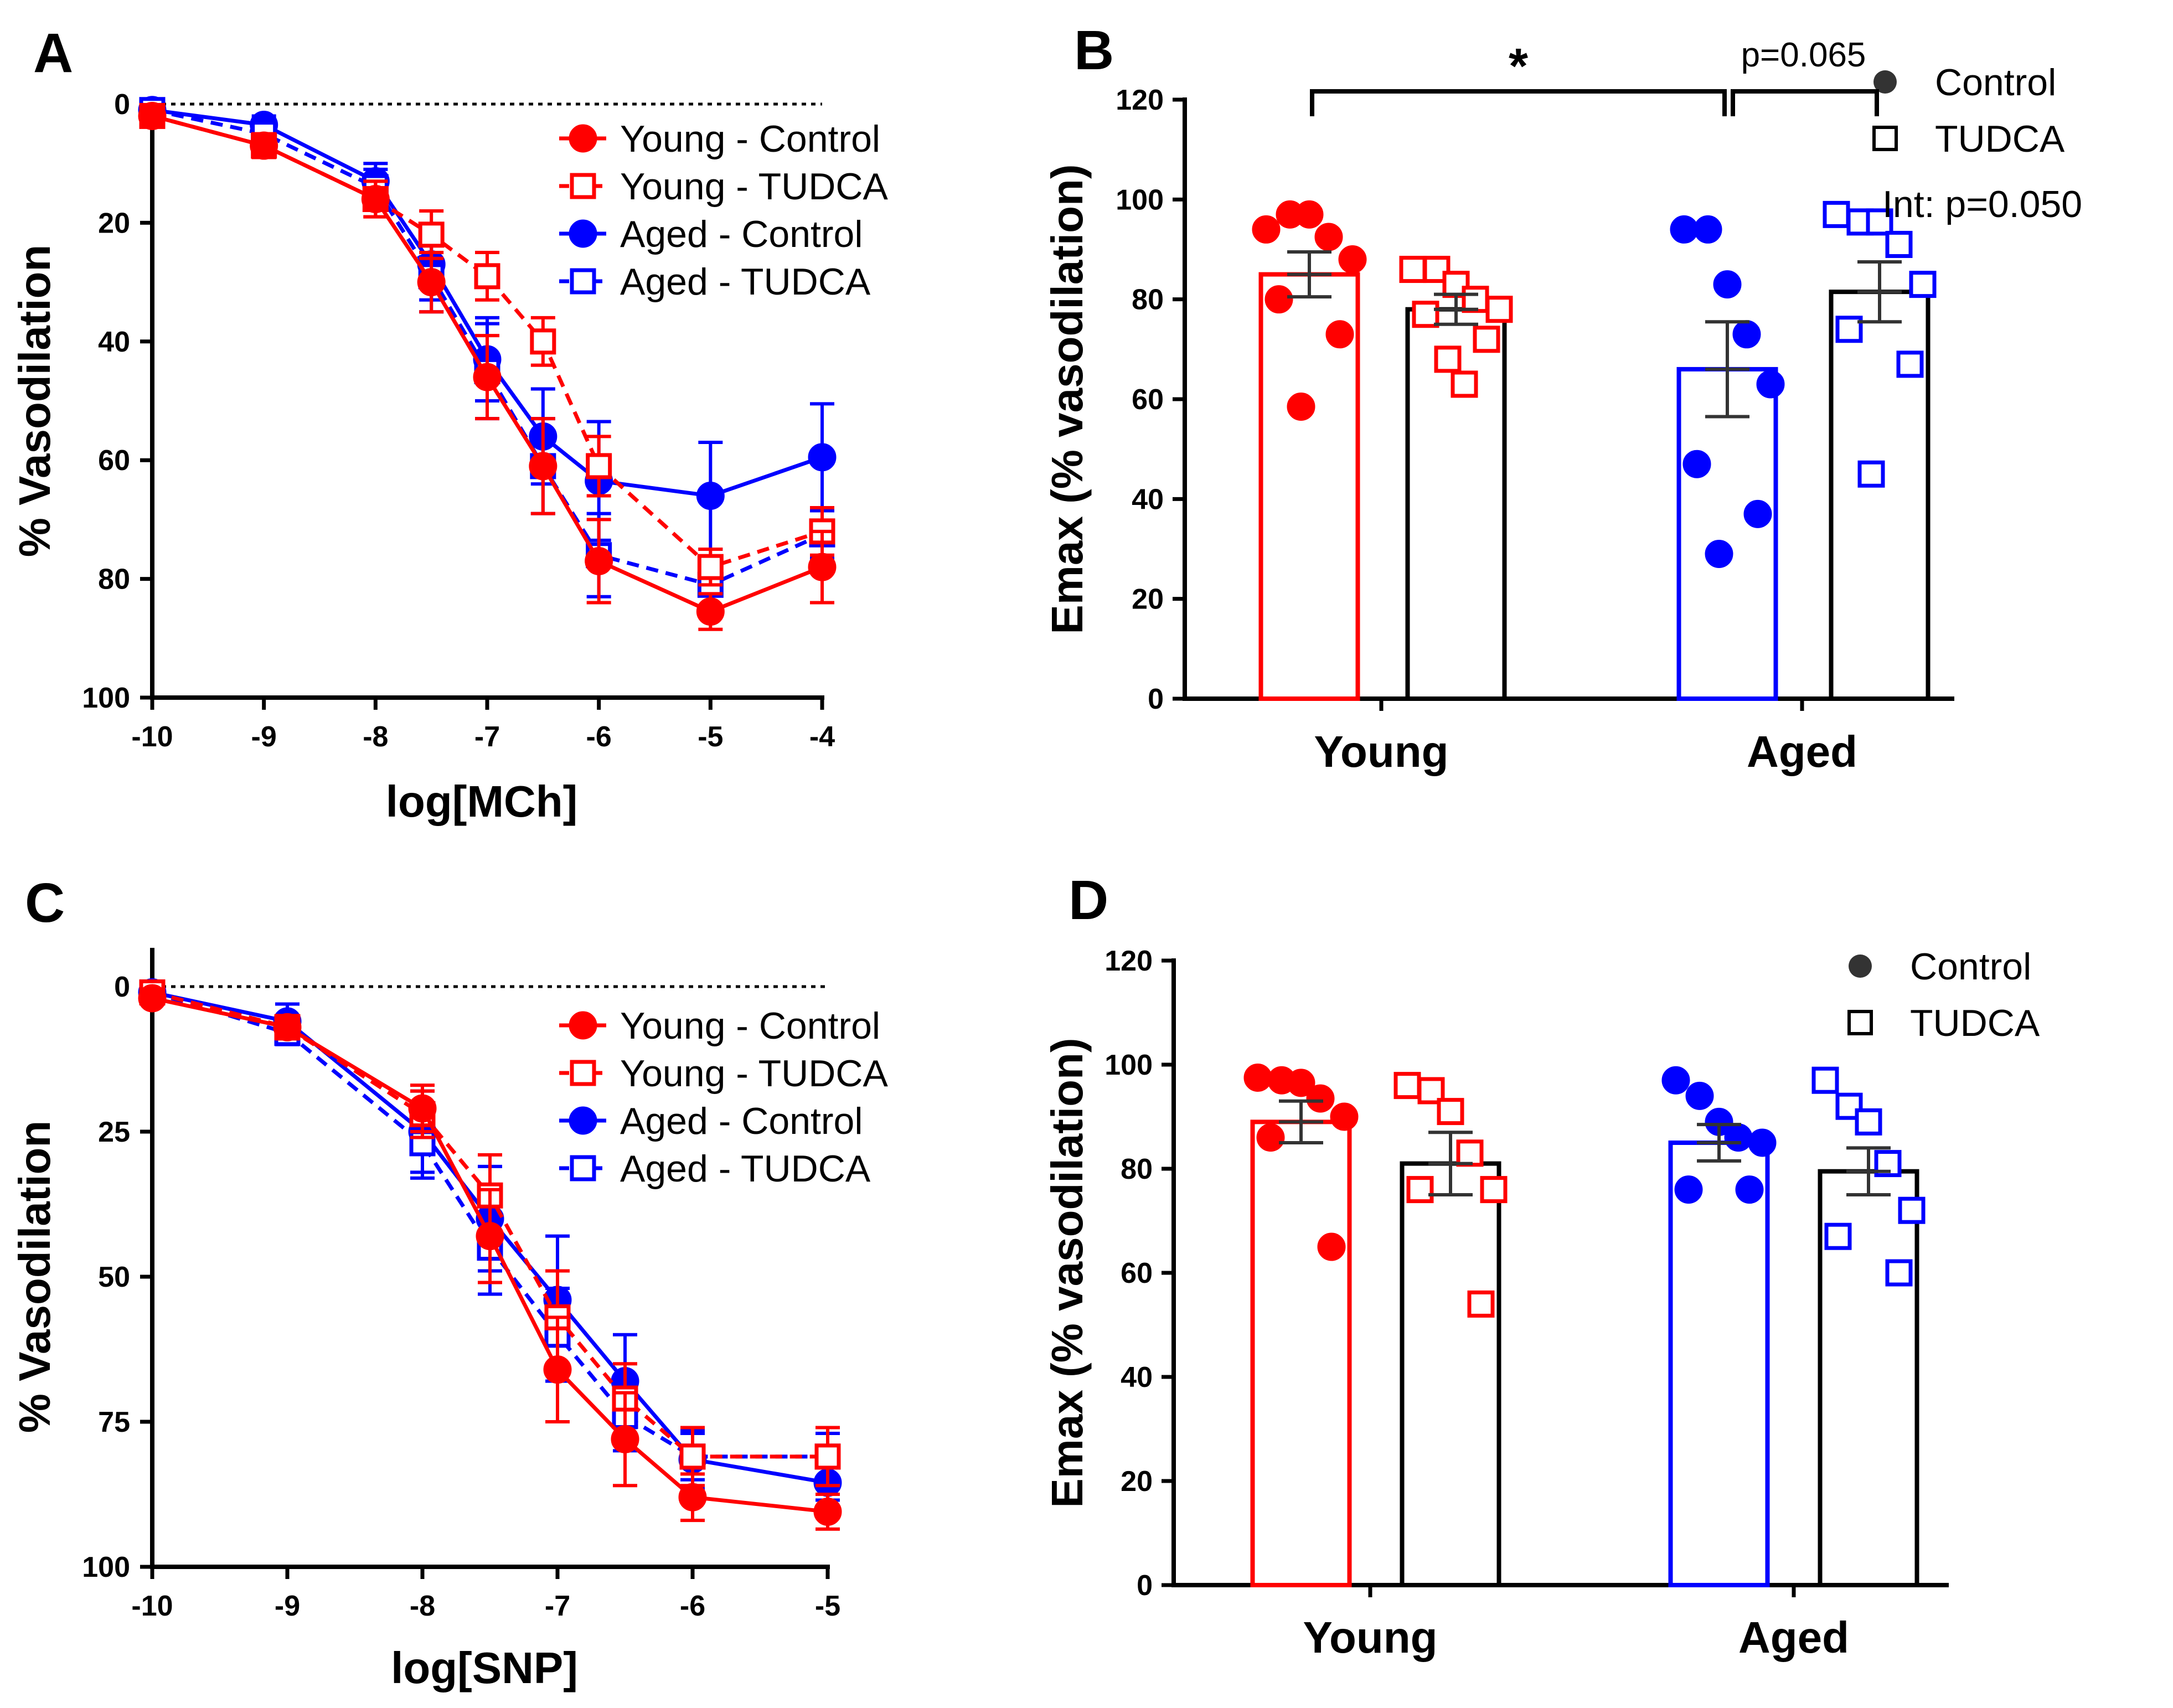 The width and height of the screenshot is (2173, 1708). What do you see at coordinates (1518, 102) in the screenshot?
I see `bracket-young-vs-aged` at bounding box center [1518, 102].